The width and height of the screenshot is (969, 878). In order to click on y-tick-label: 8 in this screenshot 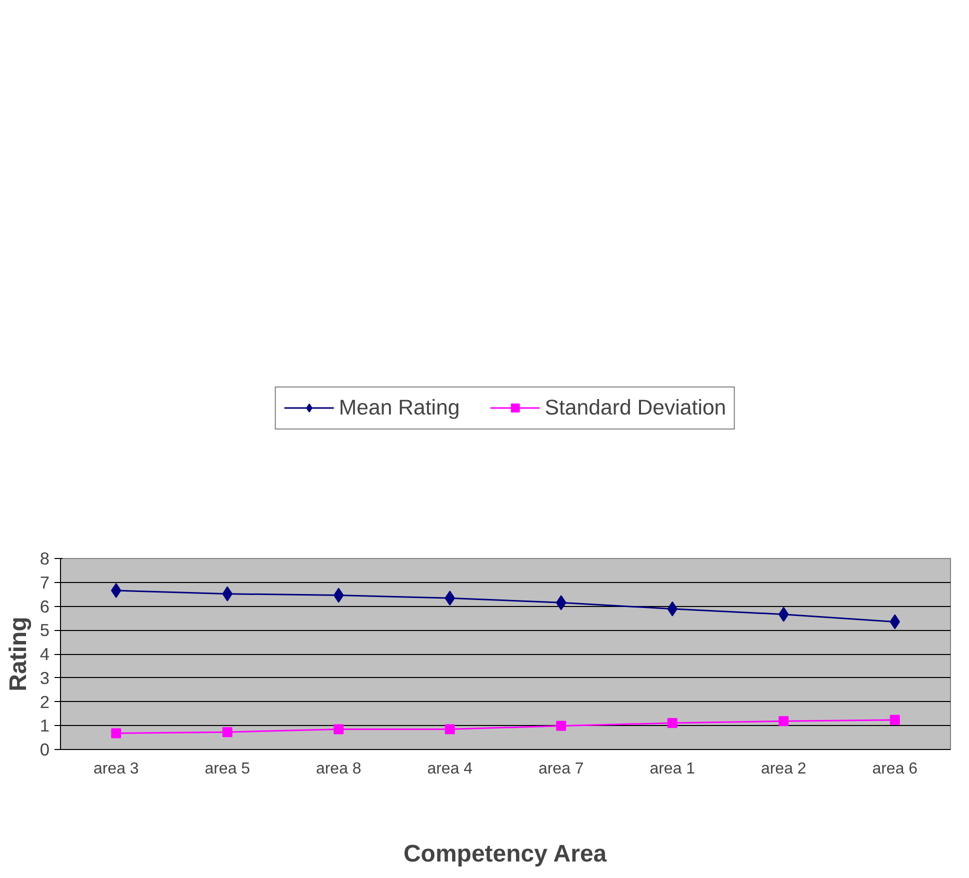, I will do `click(45, 558)`.